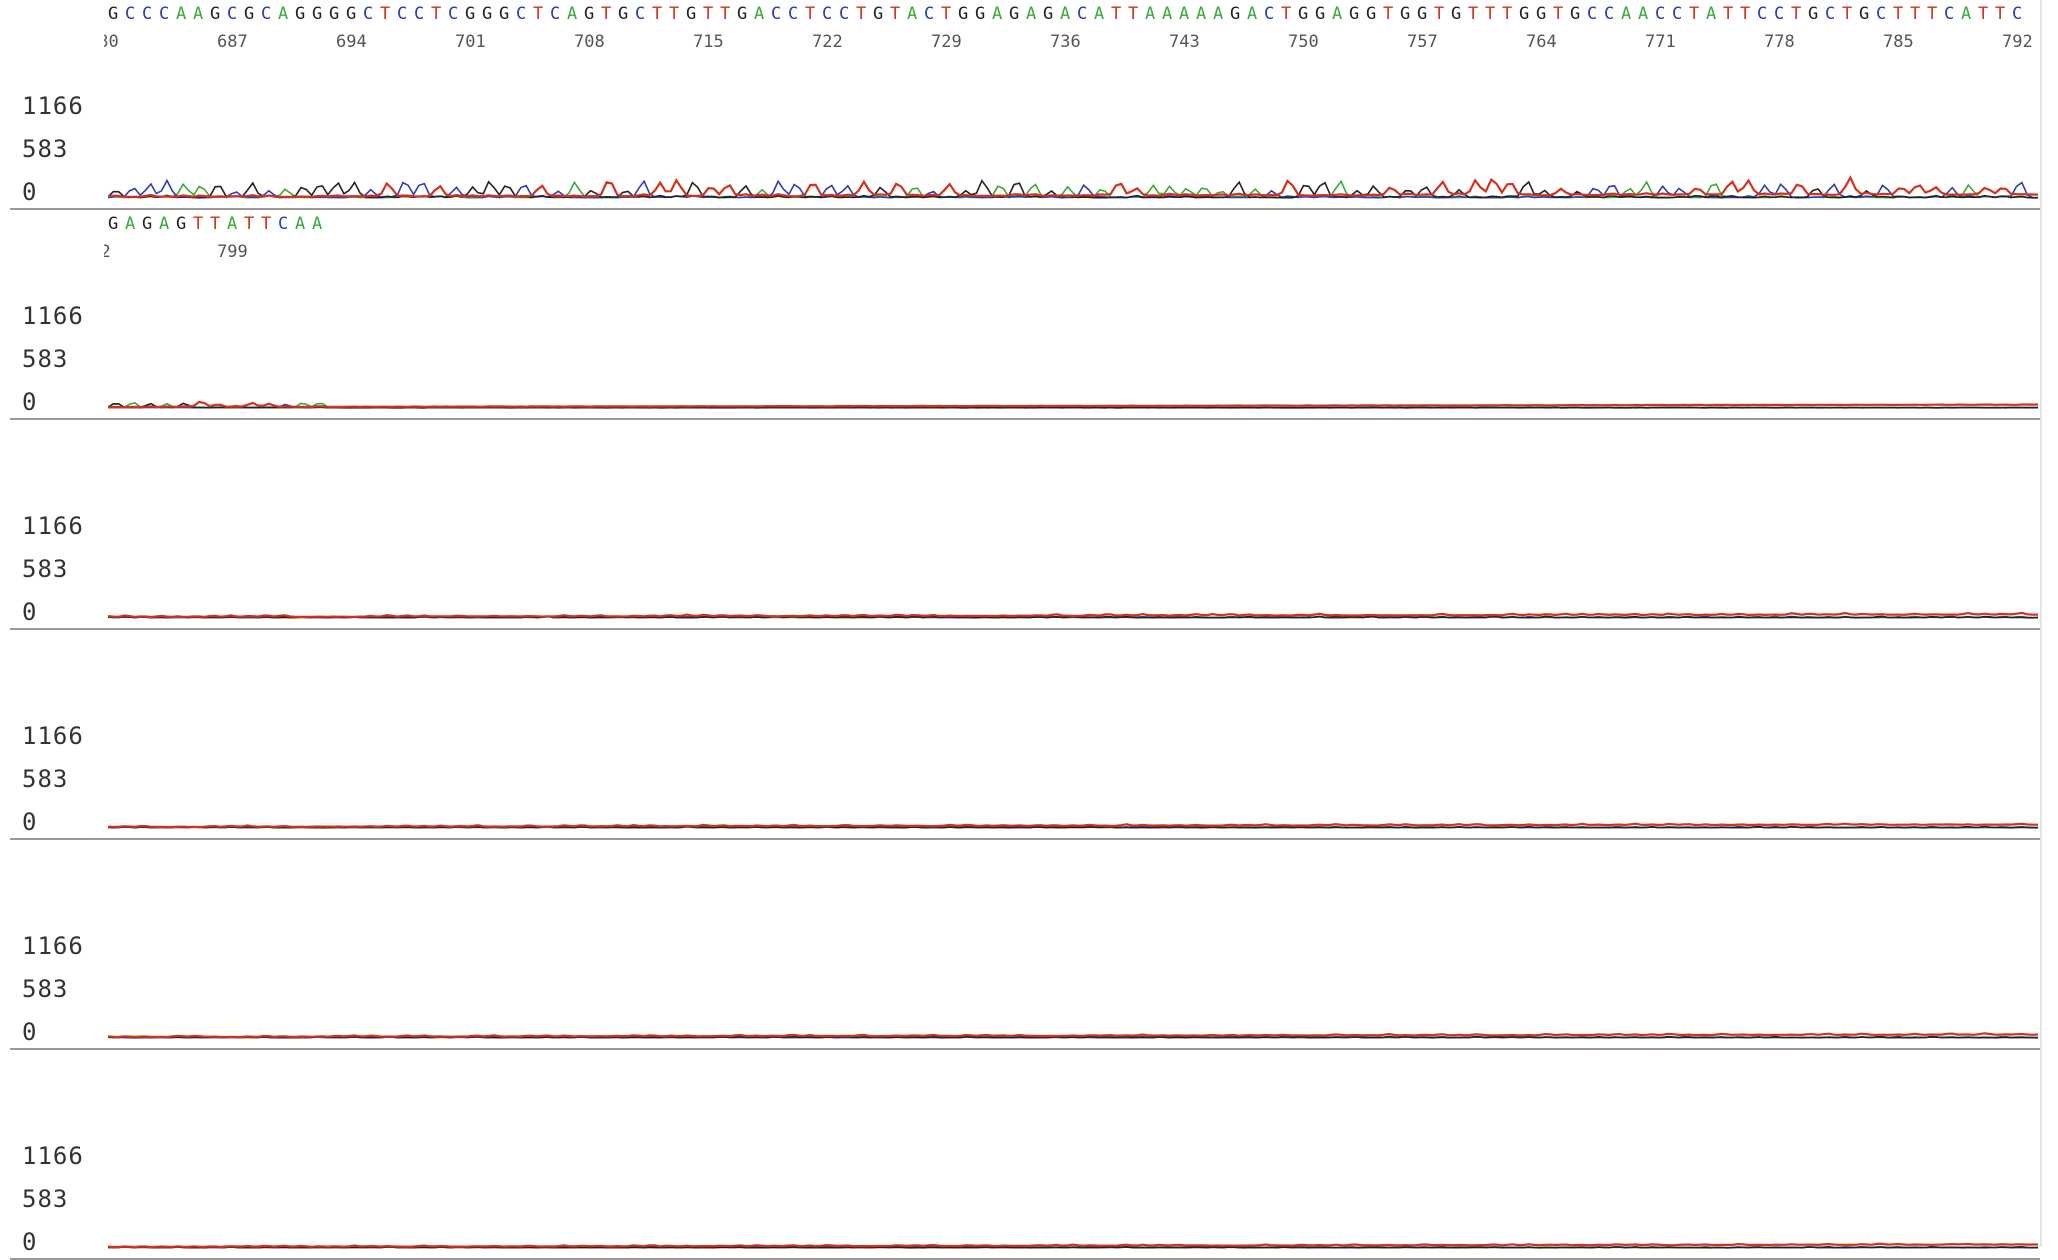 The image size is (2058, 1260). I want to click on position-label: 729, so click(946, 42).